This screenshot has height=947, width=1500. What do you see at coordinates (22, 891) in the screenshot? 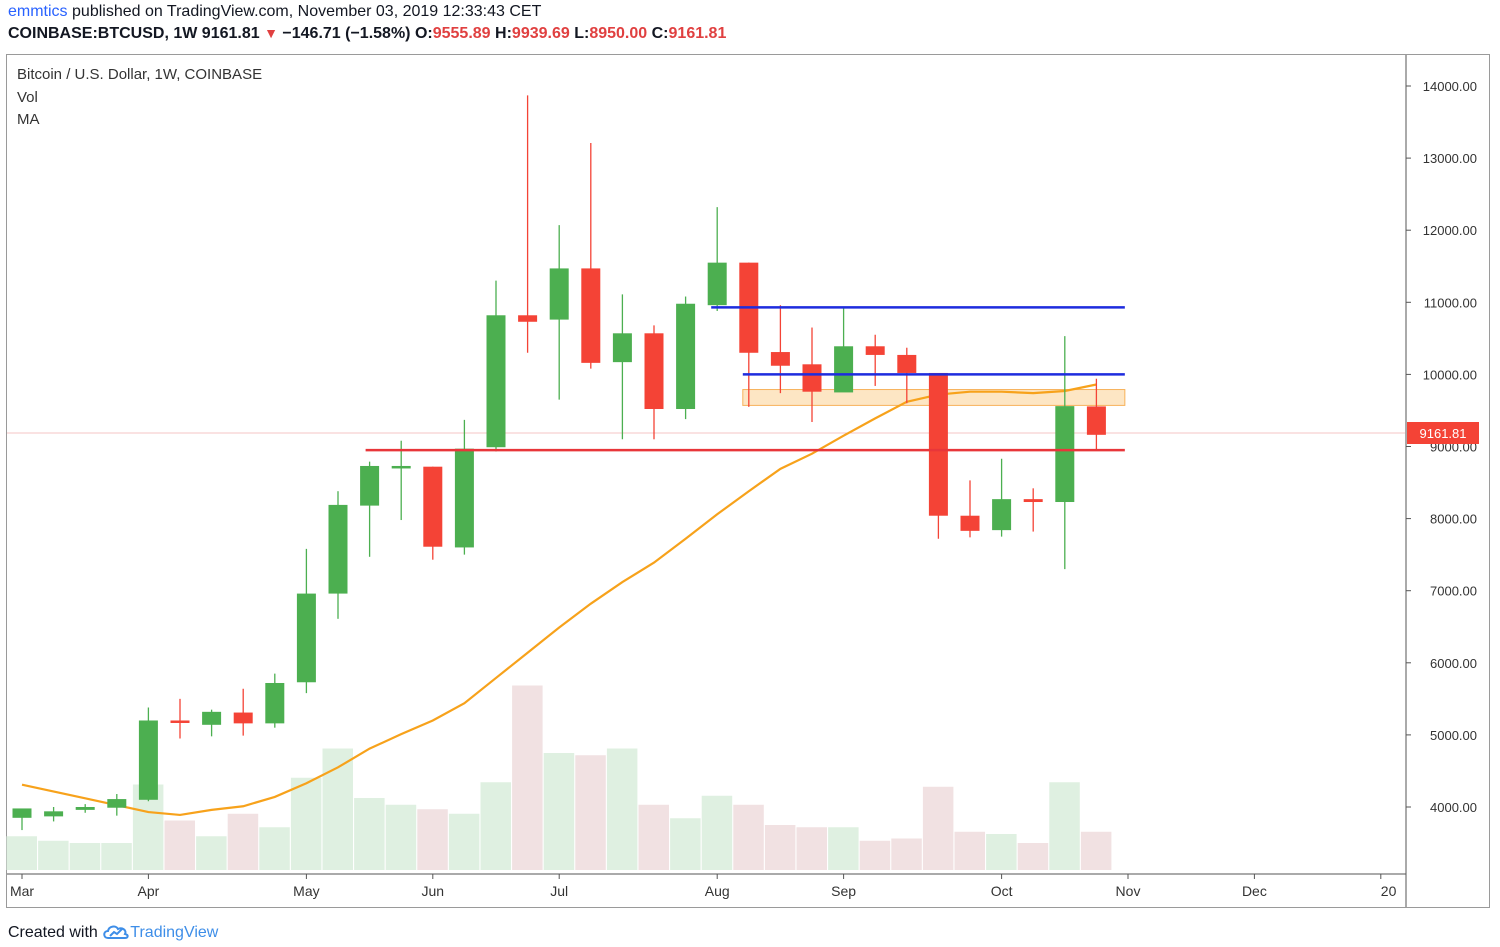
I see `time-tick-label: Mar` at bounding box center [22, 891].